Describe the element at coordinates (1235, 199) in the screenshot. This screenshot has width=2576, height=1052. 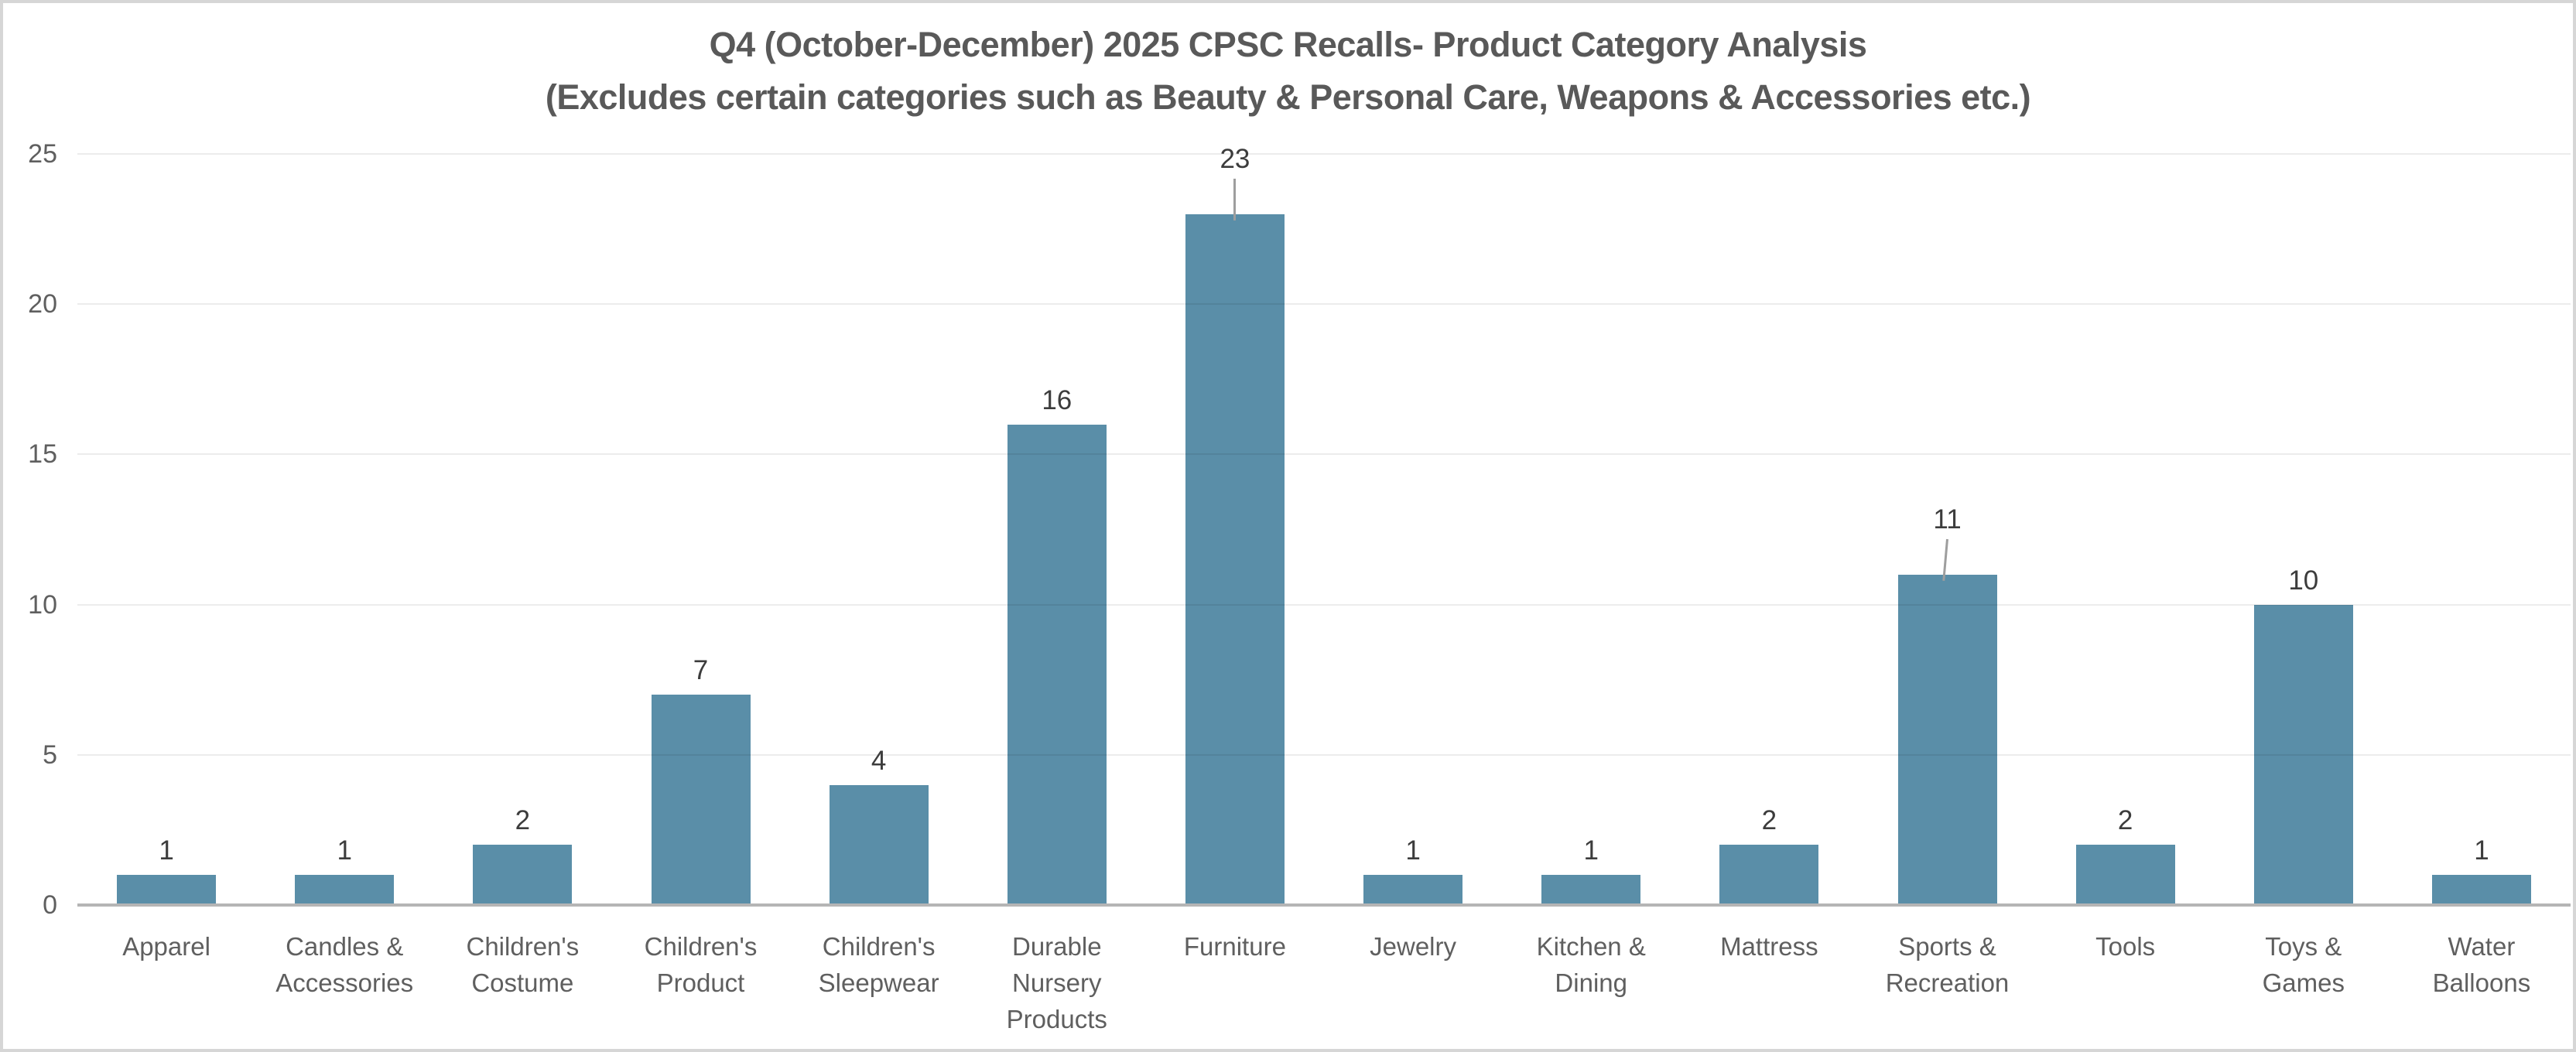
I see `leader-line` at that location.